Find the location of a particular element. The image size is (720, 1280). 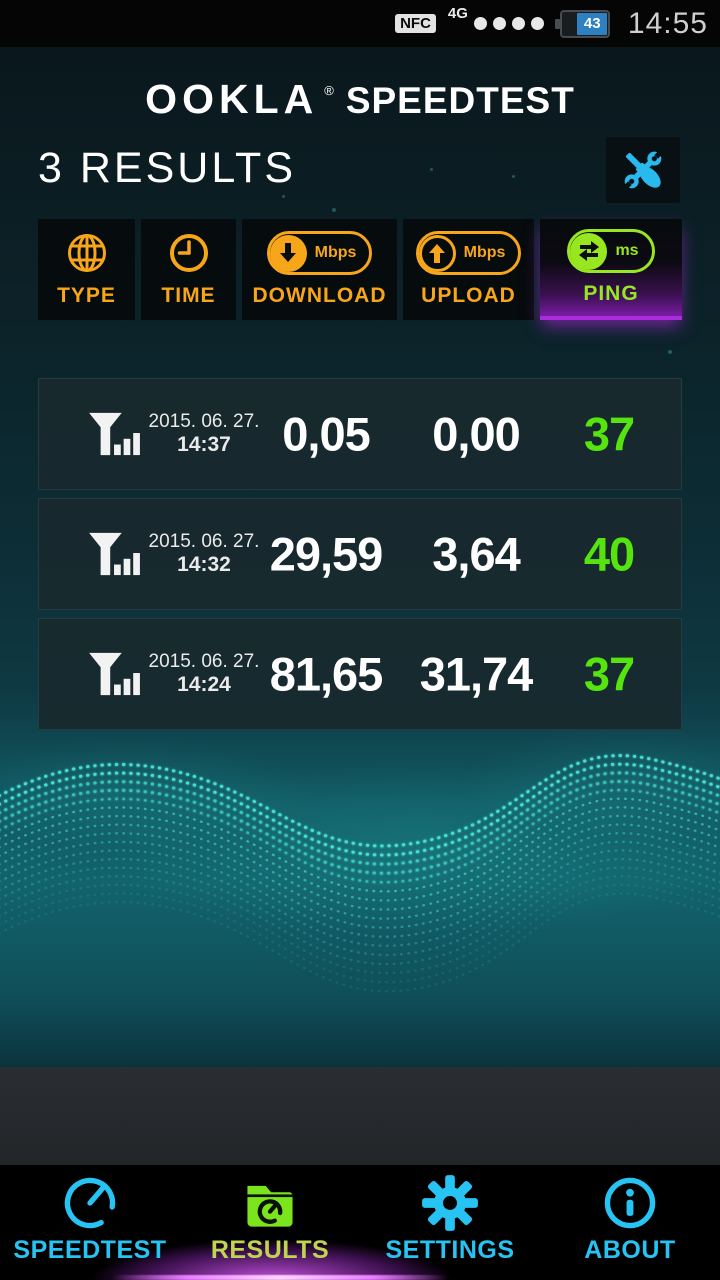

sort-column-upload: Mbps UPLOAD is located at coordinates (468, 269).